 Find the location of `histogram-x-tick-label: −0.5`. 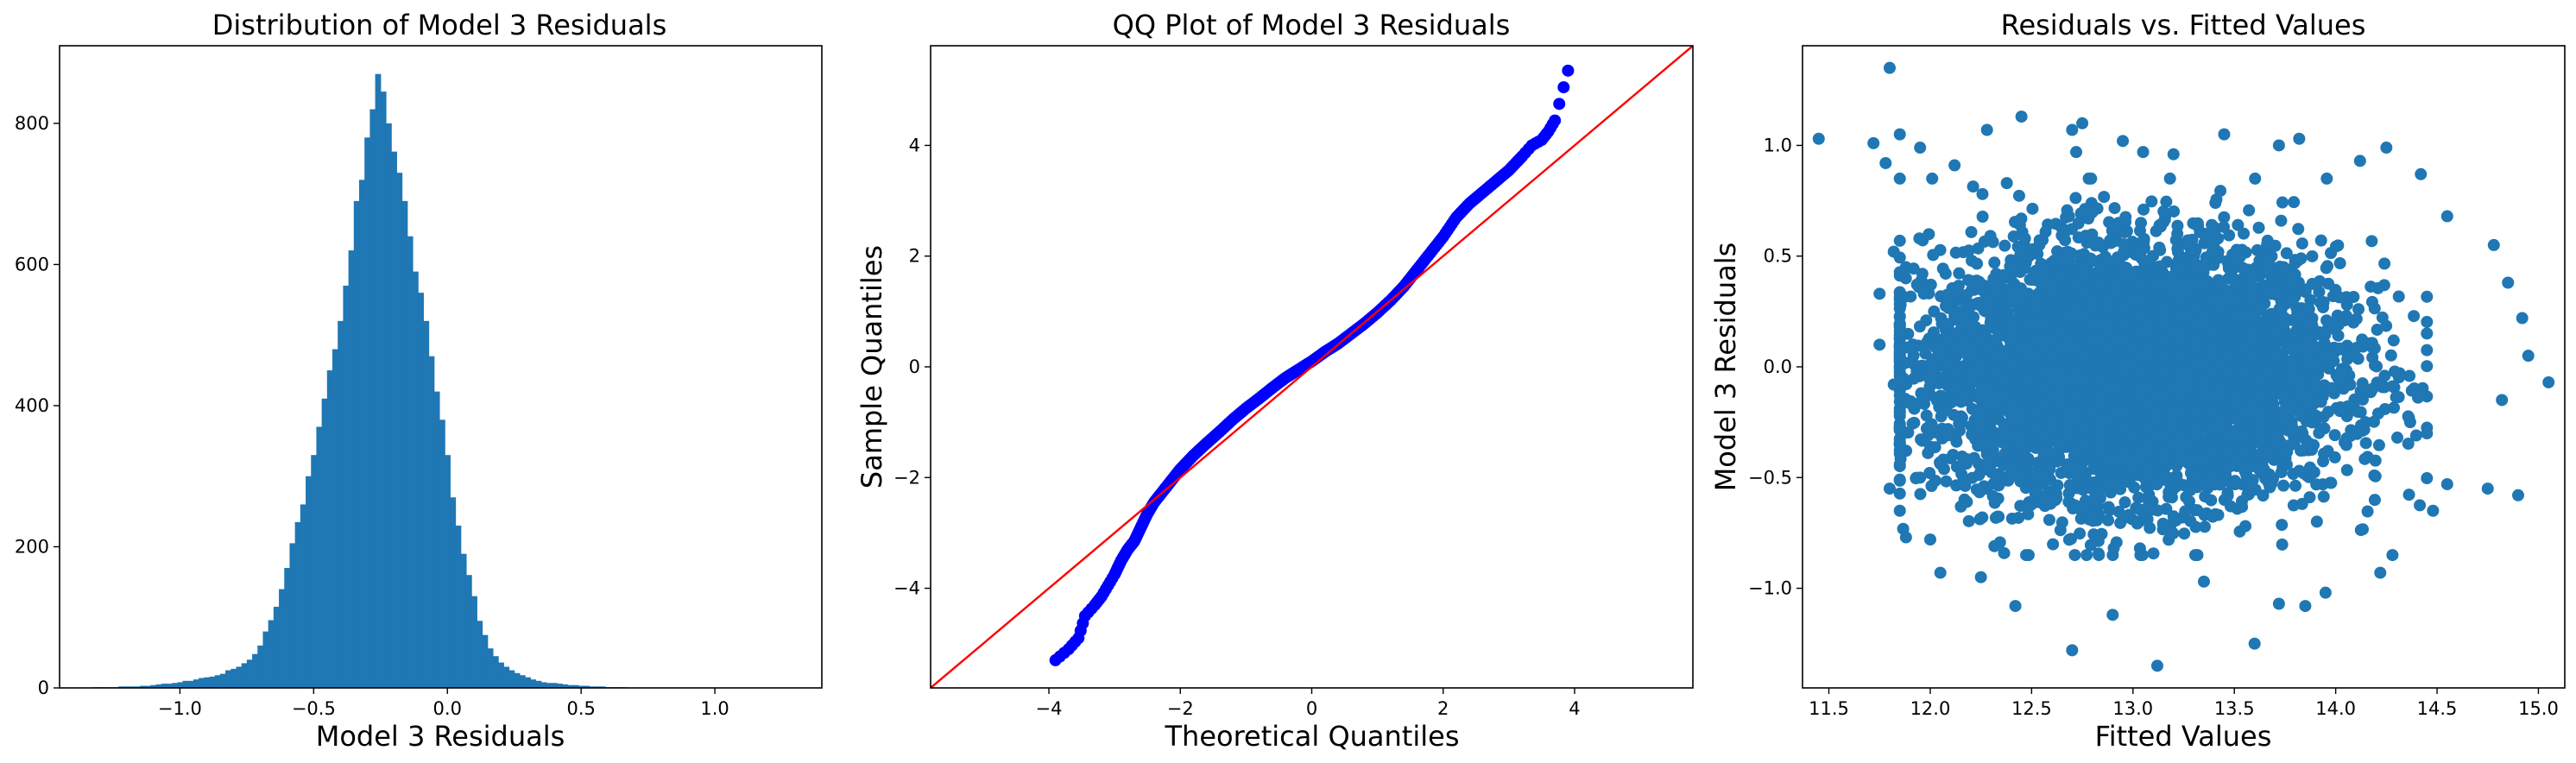

histogram-x-tick-label: −0.5 is located at coordinates (314, 709).